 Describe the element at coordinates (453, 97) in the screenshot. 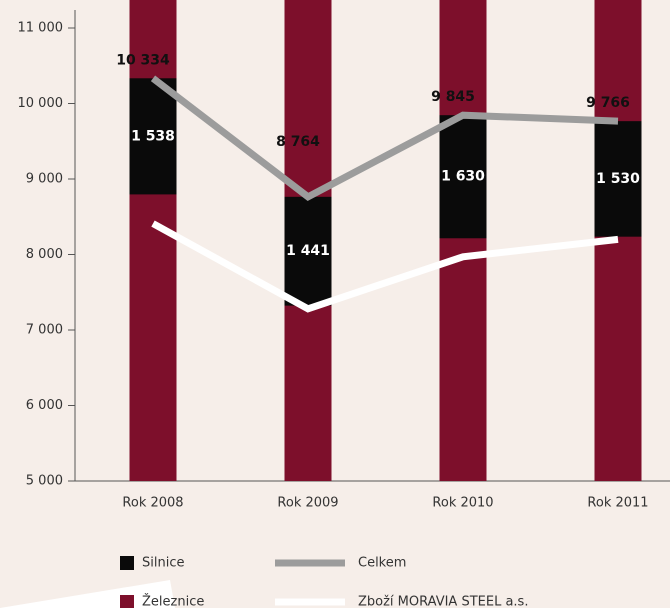

I see `total-label: 9 845` at that location.